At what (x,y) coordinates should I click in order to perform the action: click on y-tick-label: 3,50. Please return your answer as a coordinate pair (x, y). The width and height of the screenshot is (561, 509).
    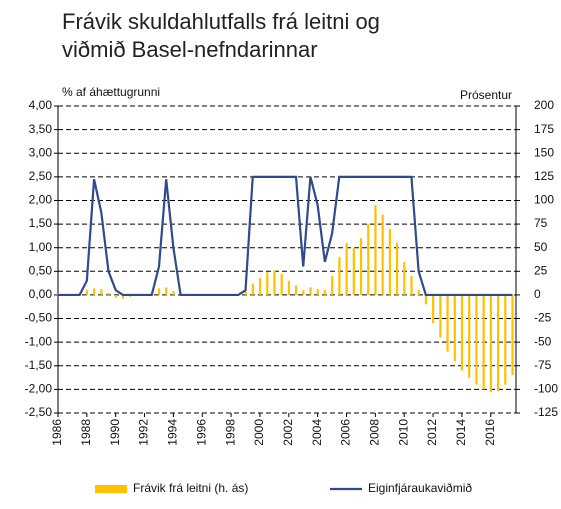
    Looking at the image, I should click on (41, 129).